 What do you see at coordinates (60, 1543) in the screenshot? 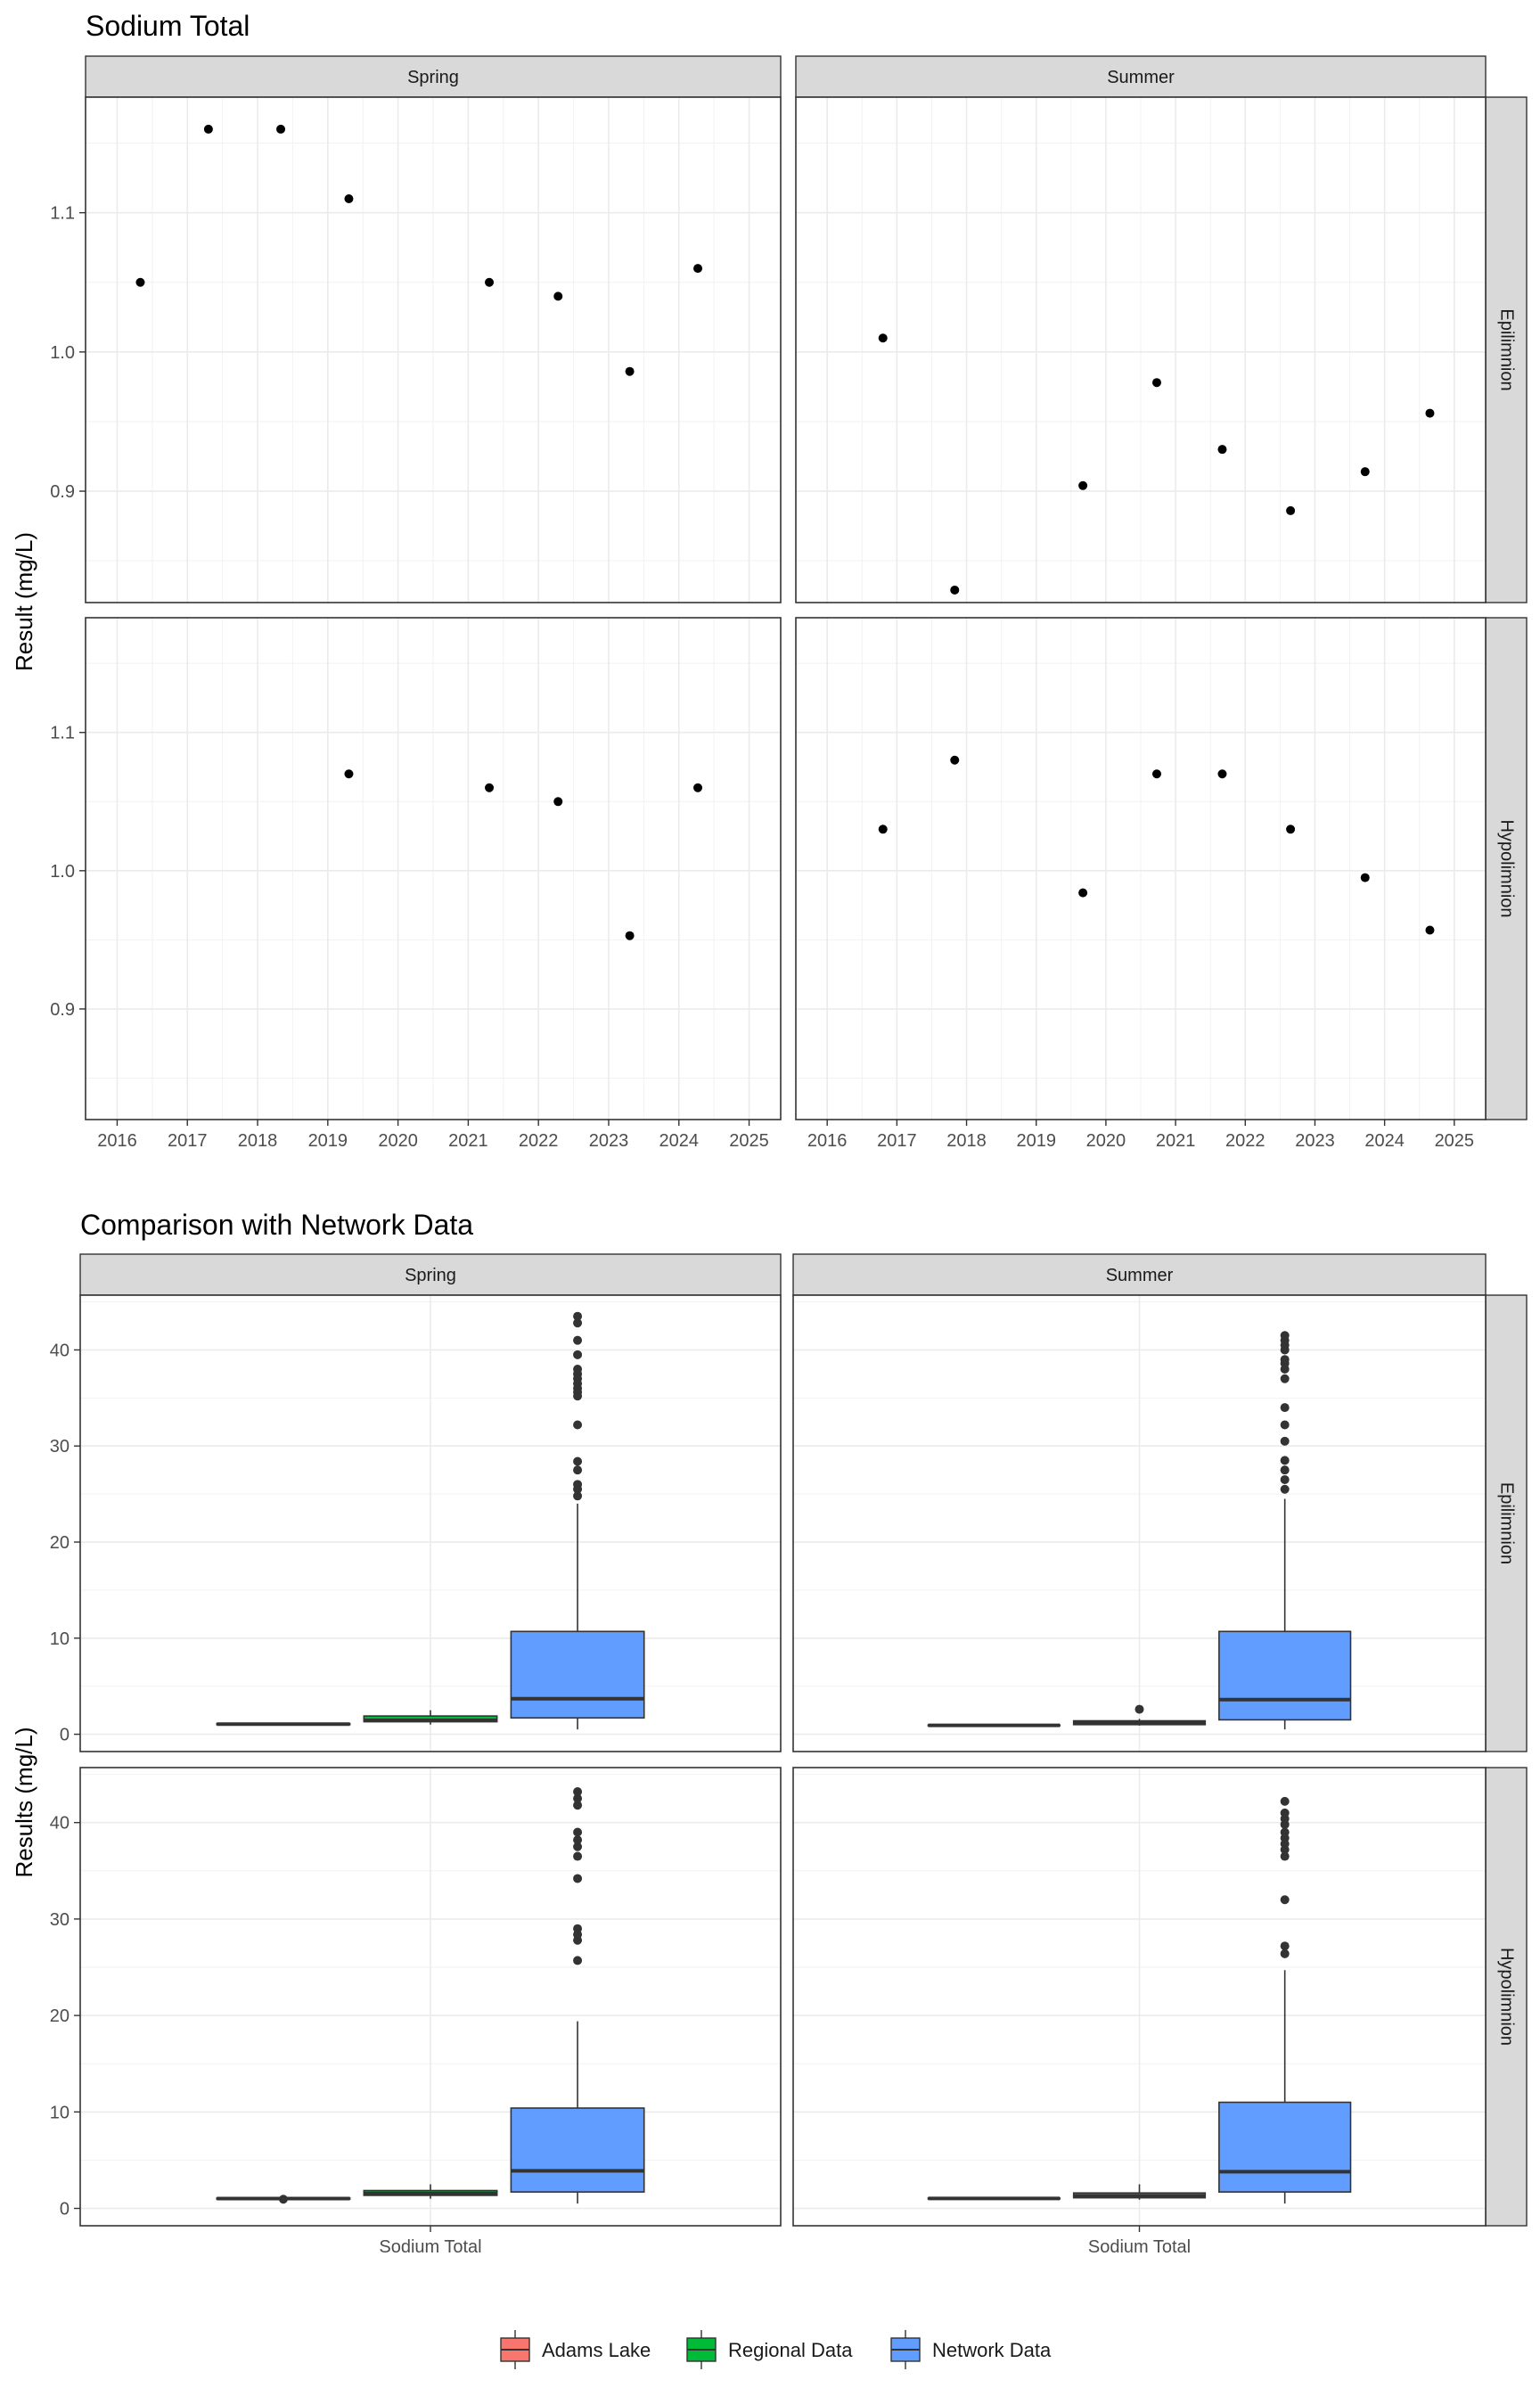
I see `y-axis-tick-label: 20` at bounding box center [60, 1543].